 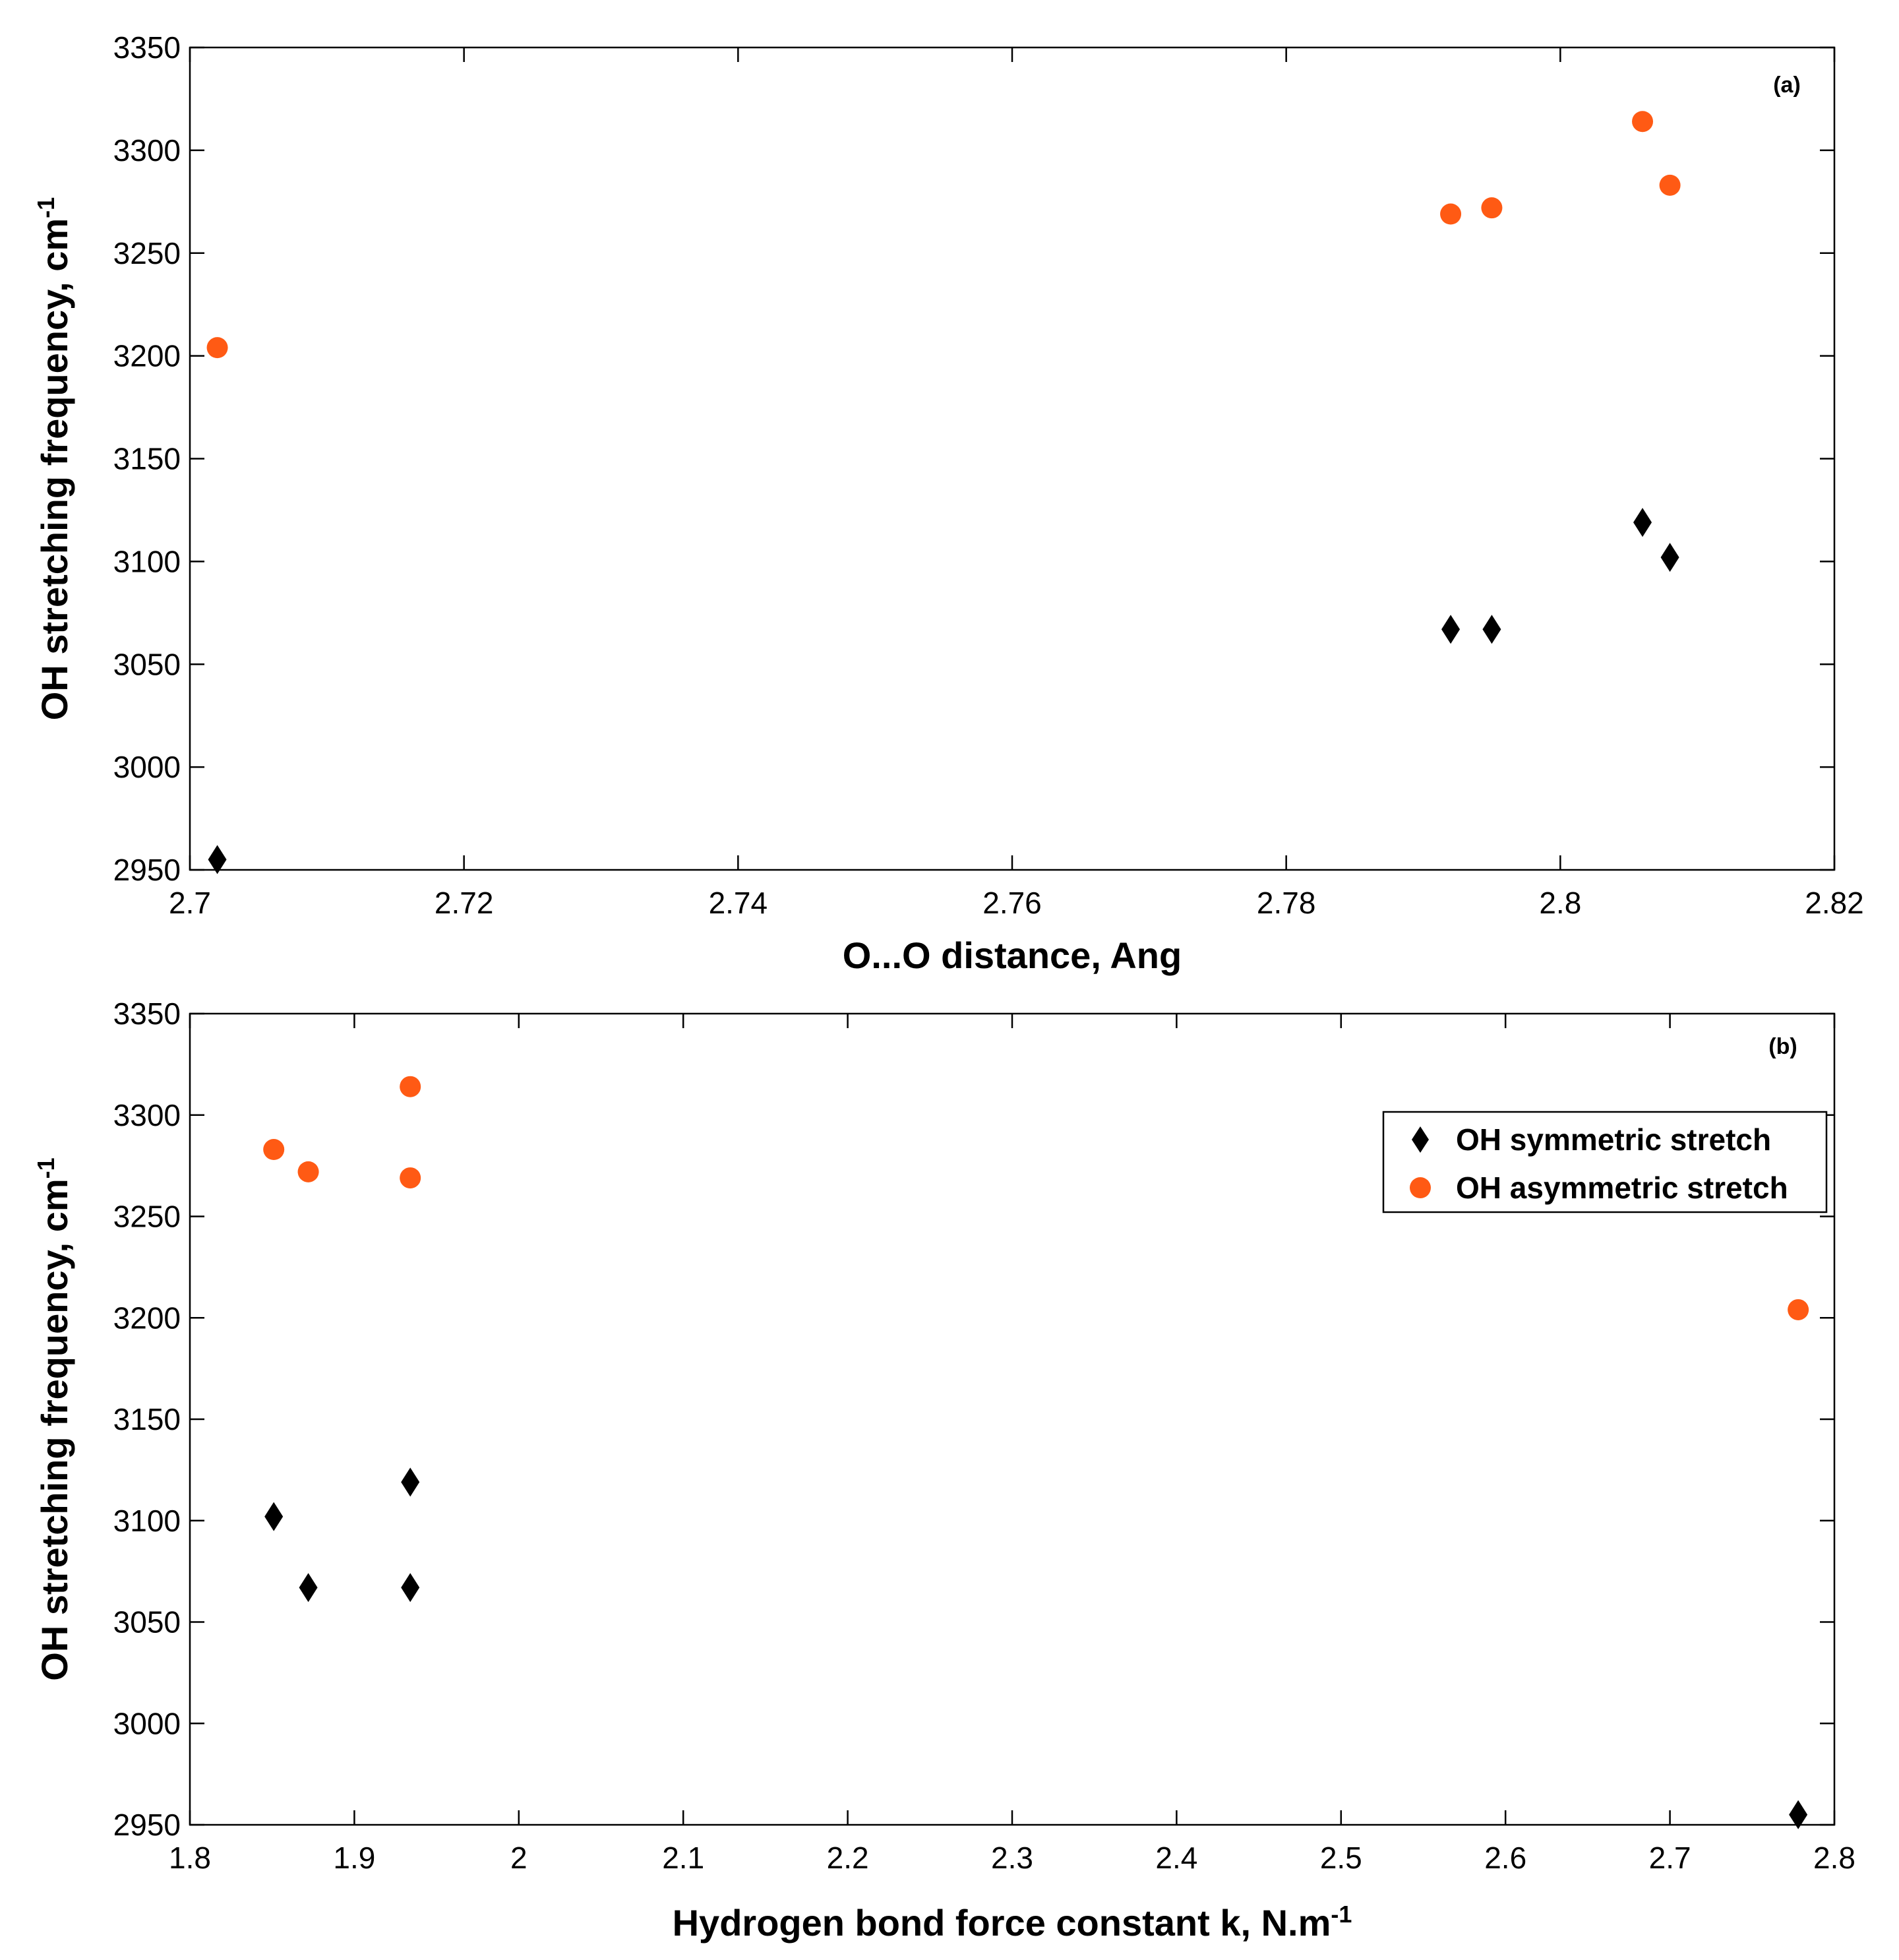 I want to click on panel-b-ytick-label: 3300, so click(x=147, y=1115).